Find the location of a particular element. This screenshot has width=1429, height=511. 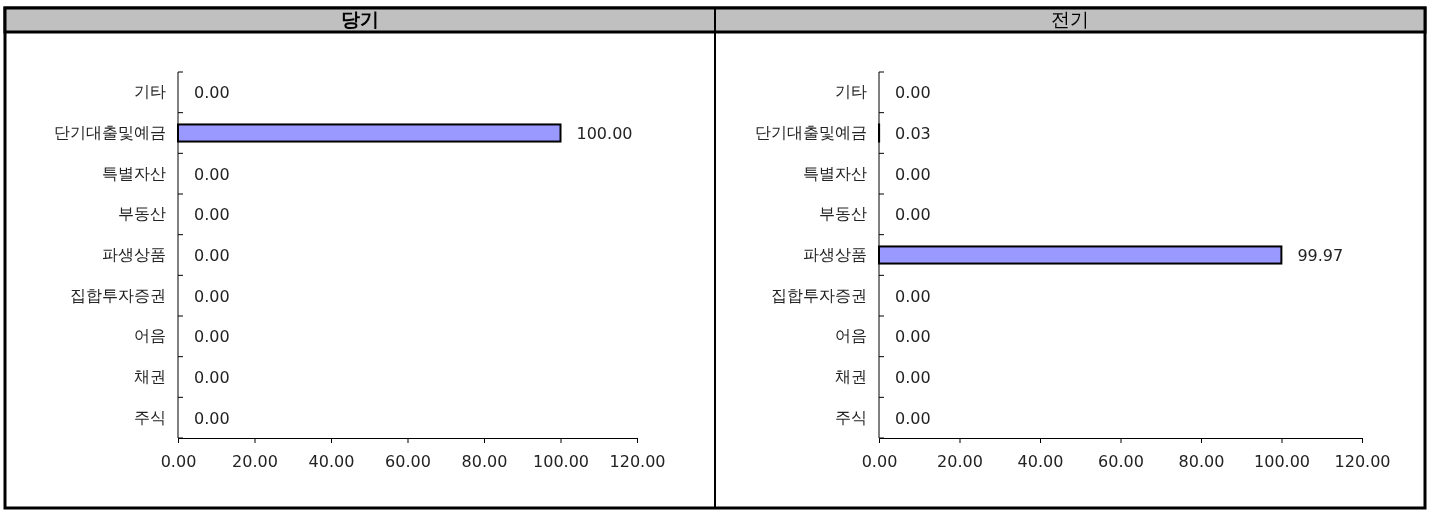

chart-title: 당기 is located at coordinates (360, 19).